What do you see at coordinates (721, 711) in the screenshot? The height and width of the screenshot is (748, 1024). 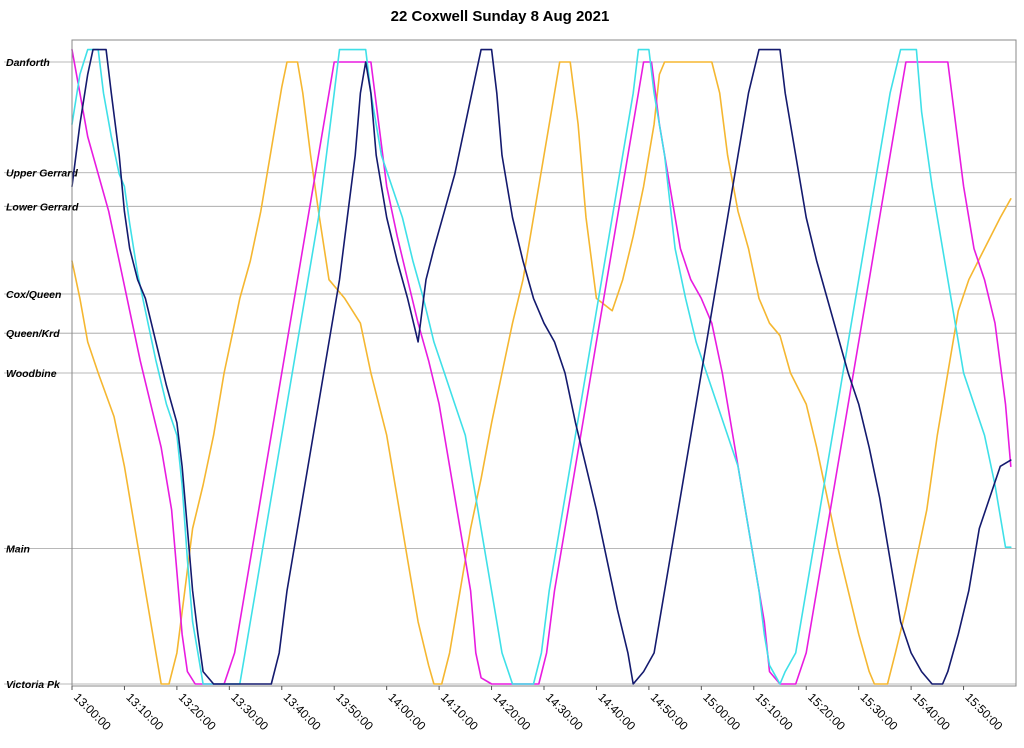 I see `x-tick-label: 15:00:00` at bounding box center [721, 711].